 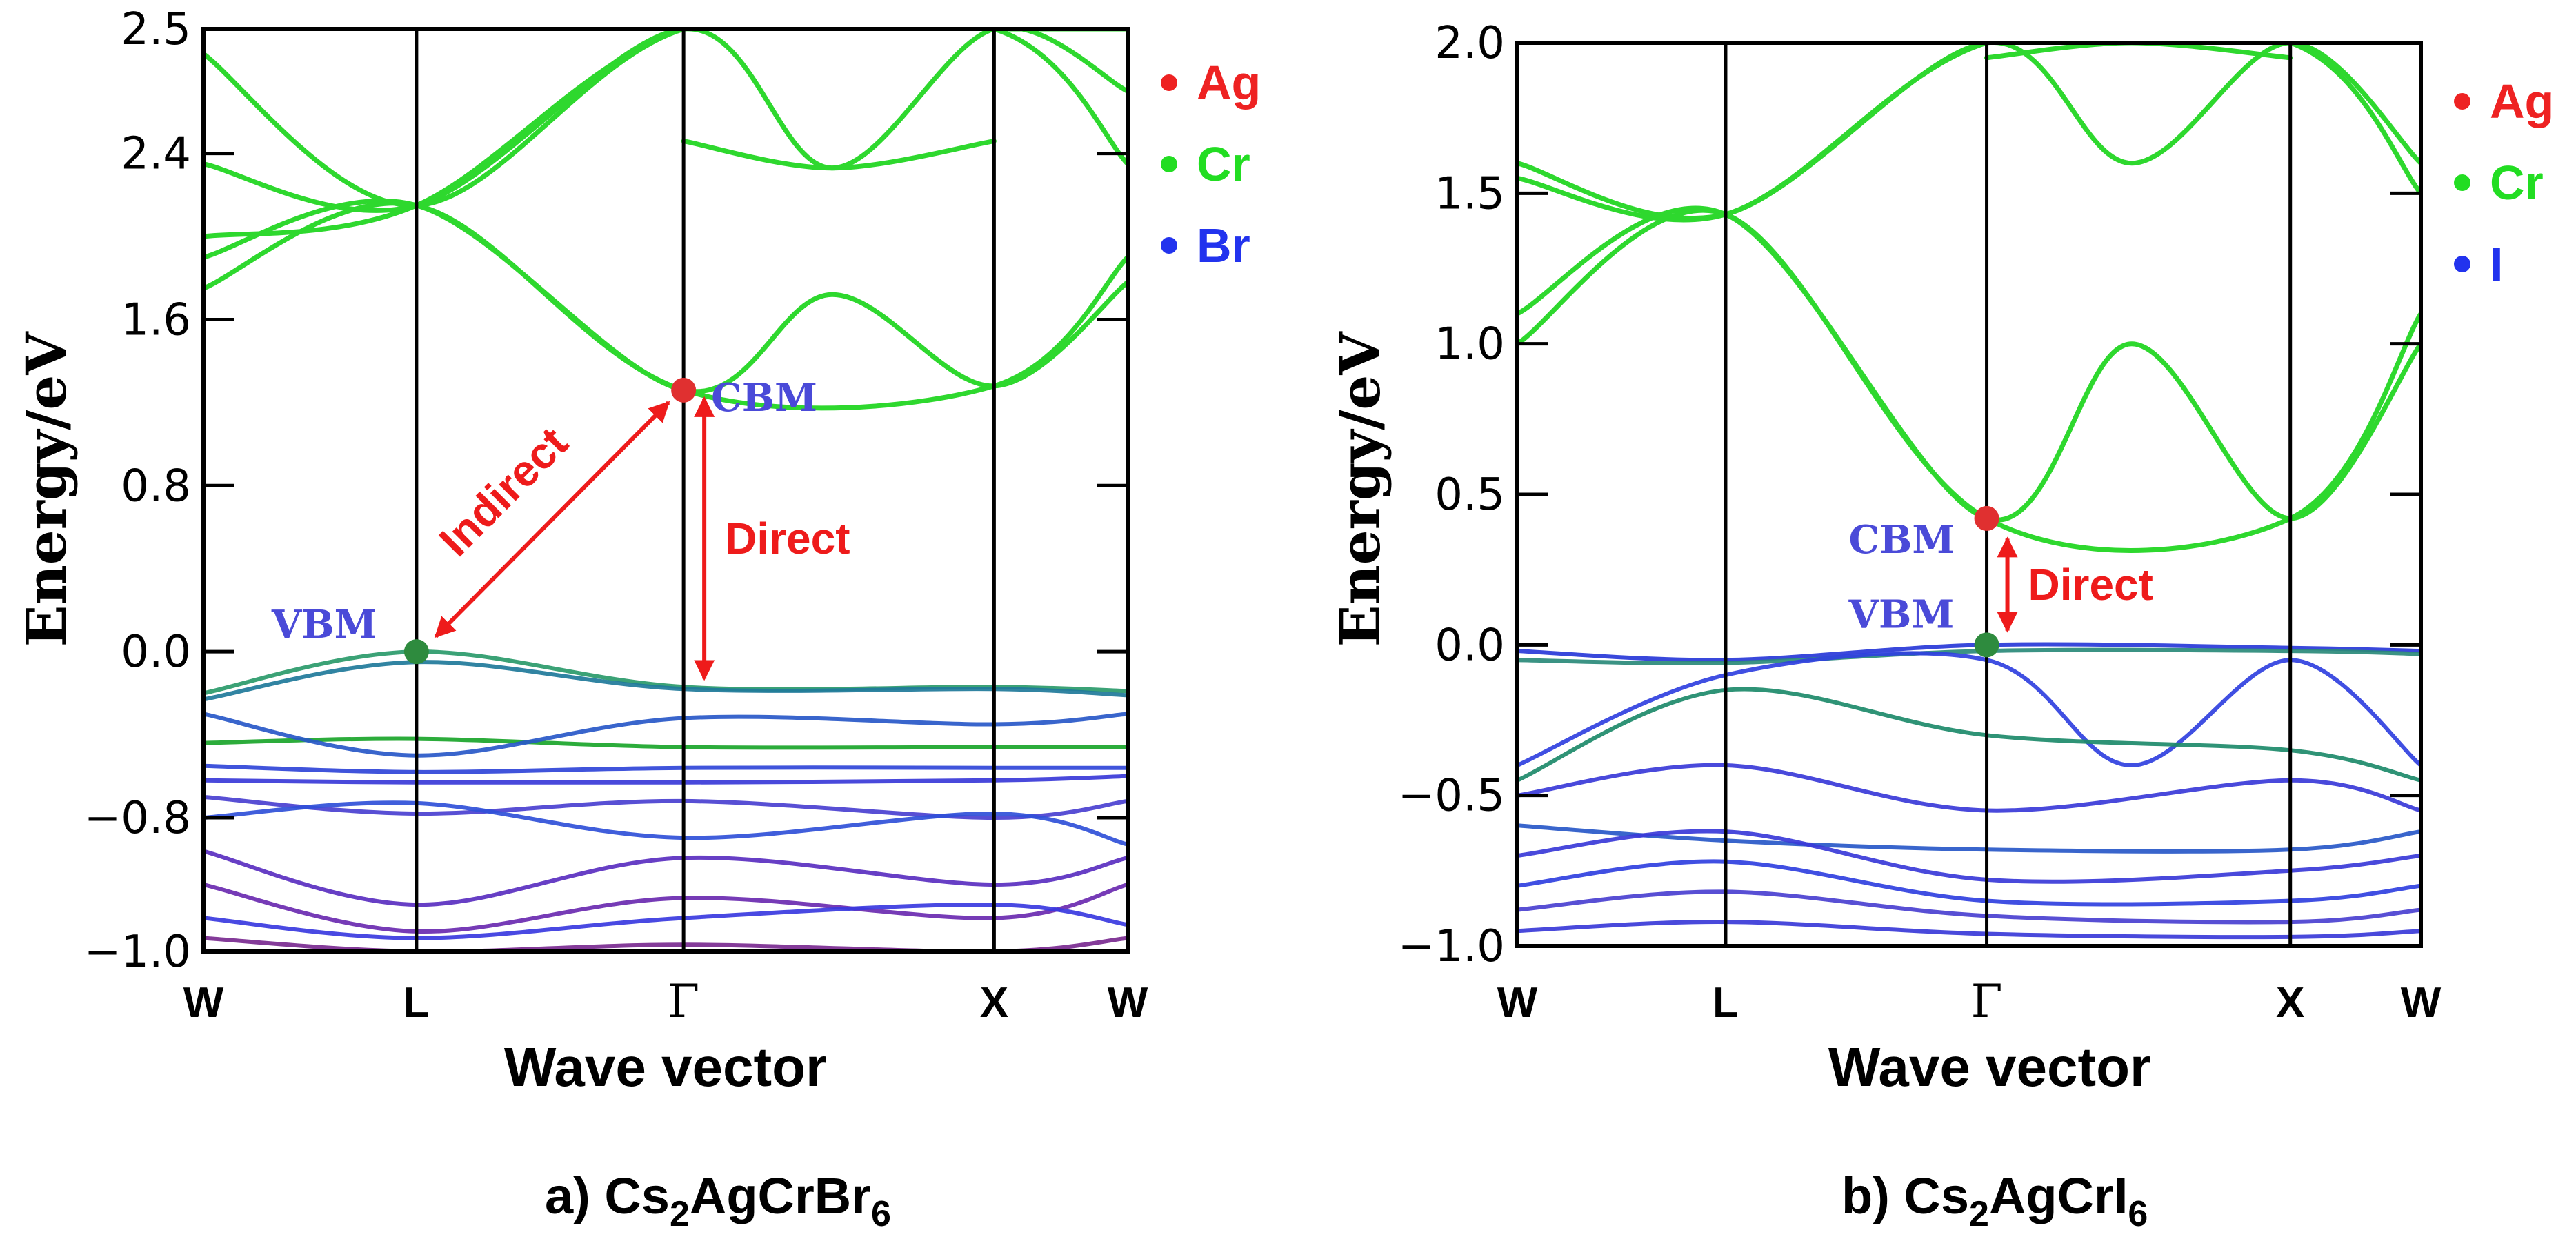 I want to click on y-tick-label: 0.8, so click(x=156, y=486).